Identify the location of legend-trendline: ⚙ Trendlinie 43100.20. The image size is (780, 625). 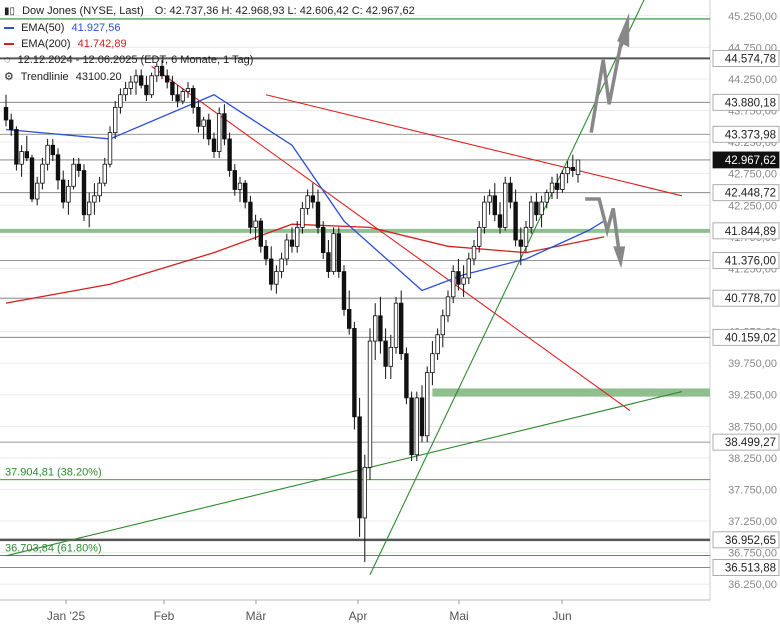
(63, 76).